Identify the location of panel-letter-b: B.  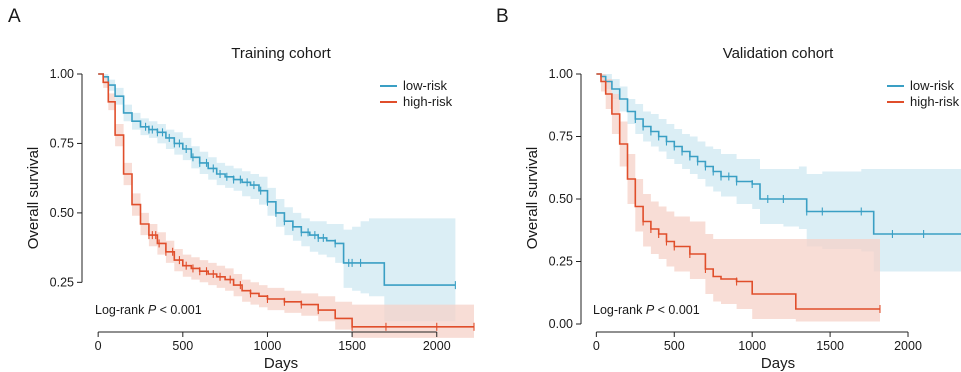
(502, 16).